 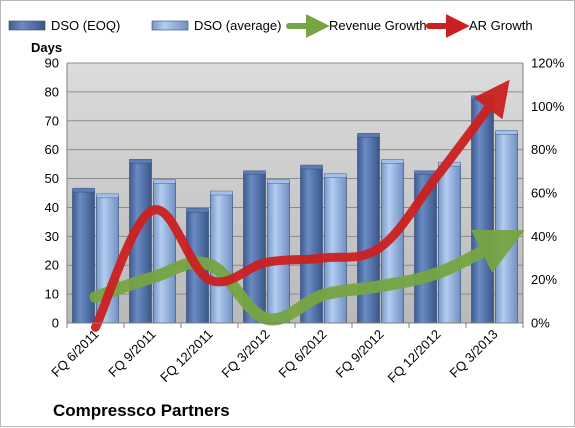 I want to click on right-tick-label: 0%, so click(x=540, y=323).